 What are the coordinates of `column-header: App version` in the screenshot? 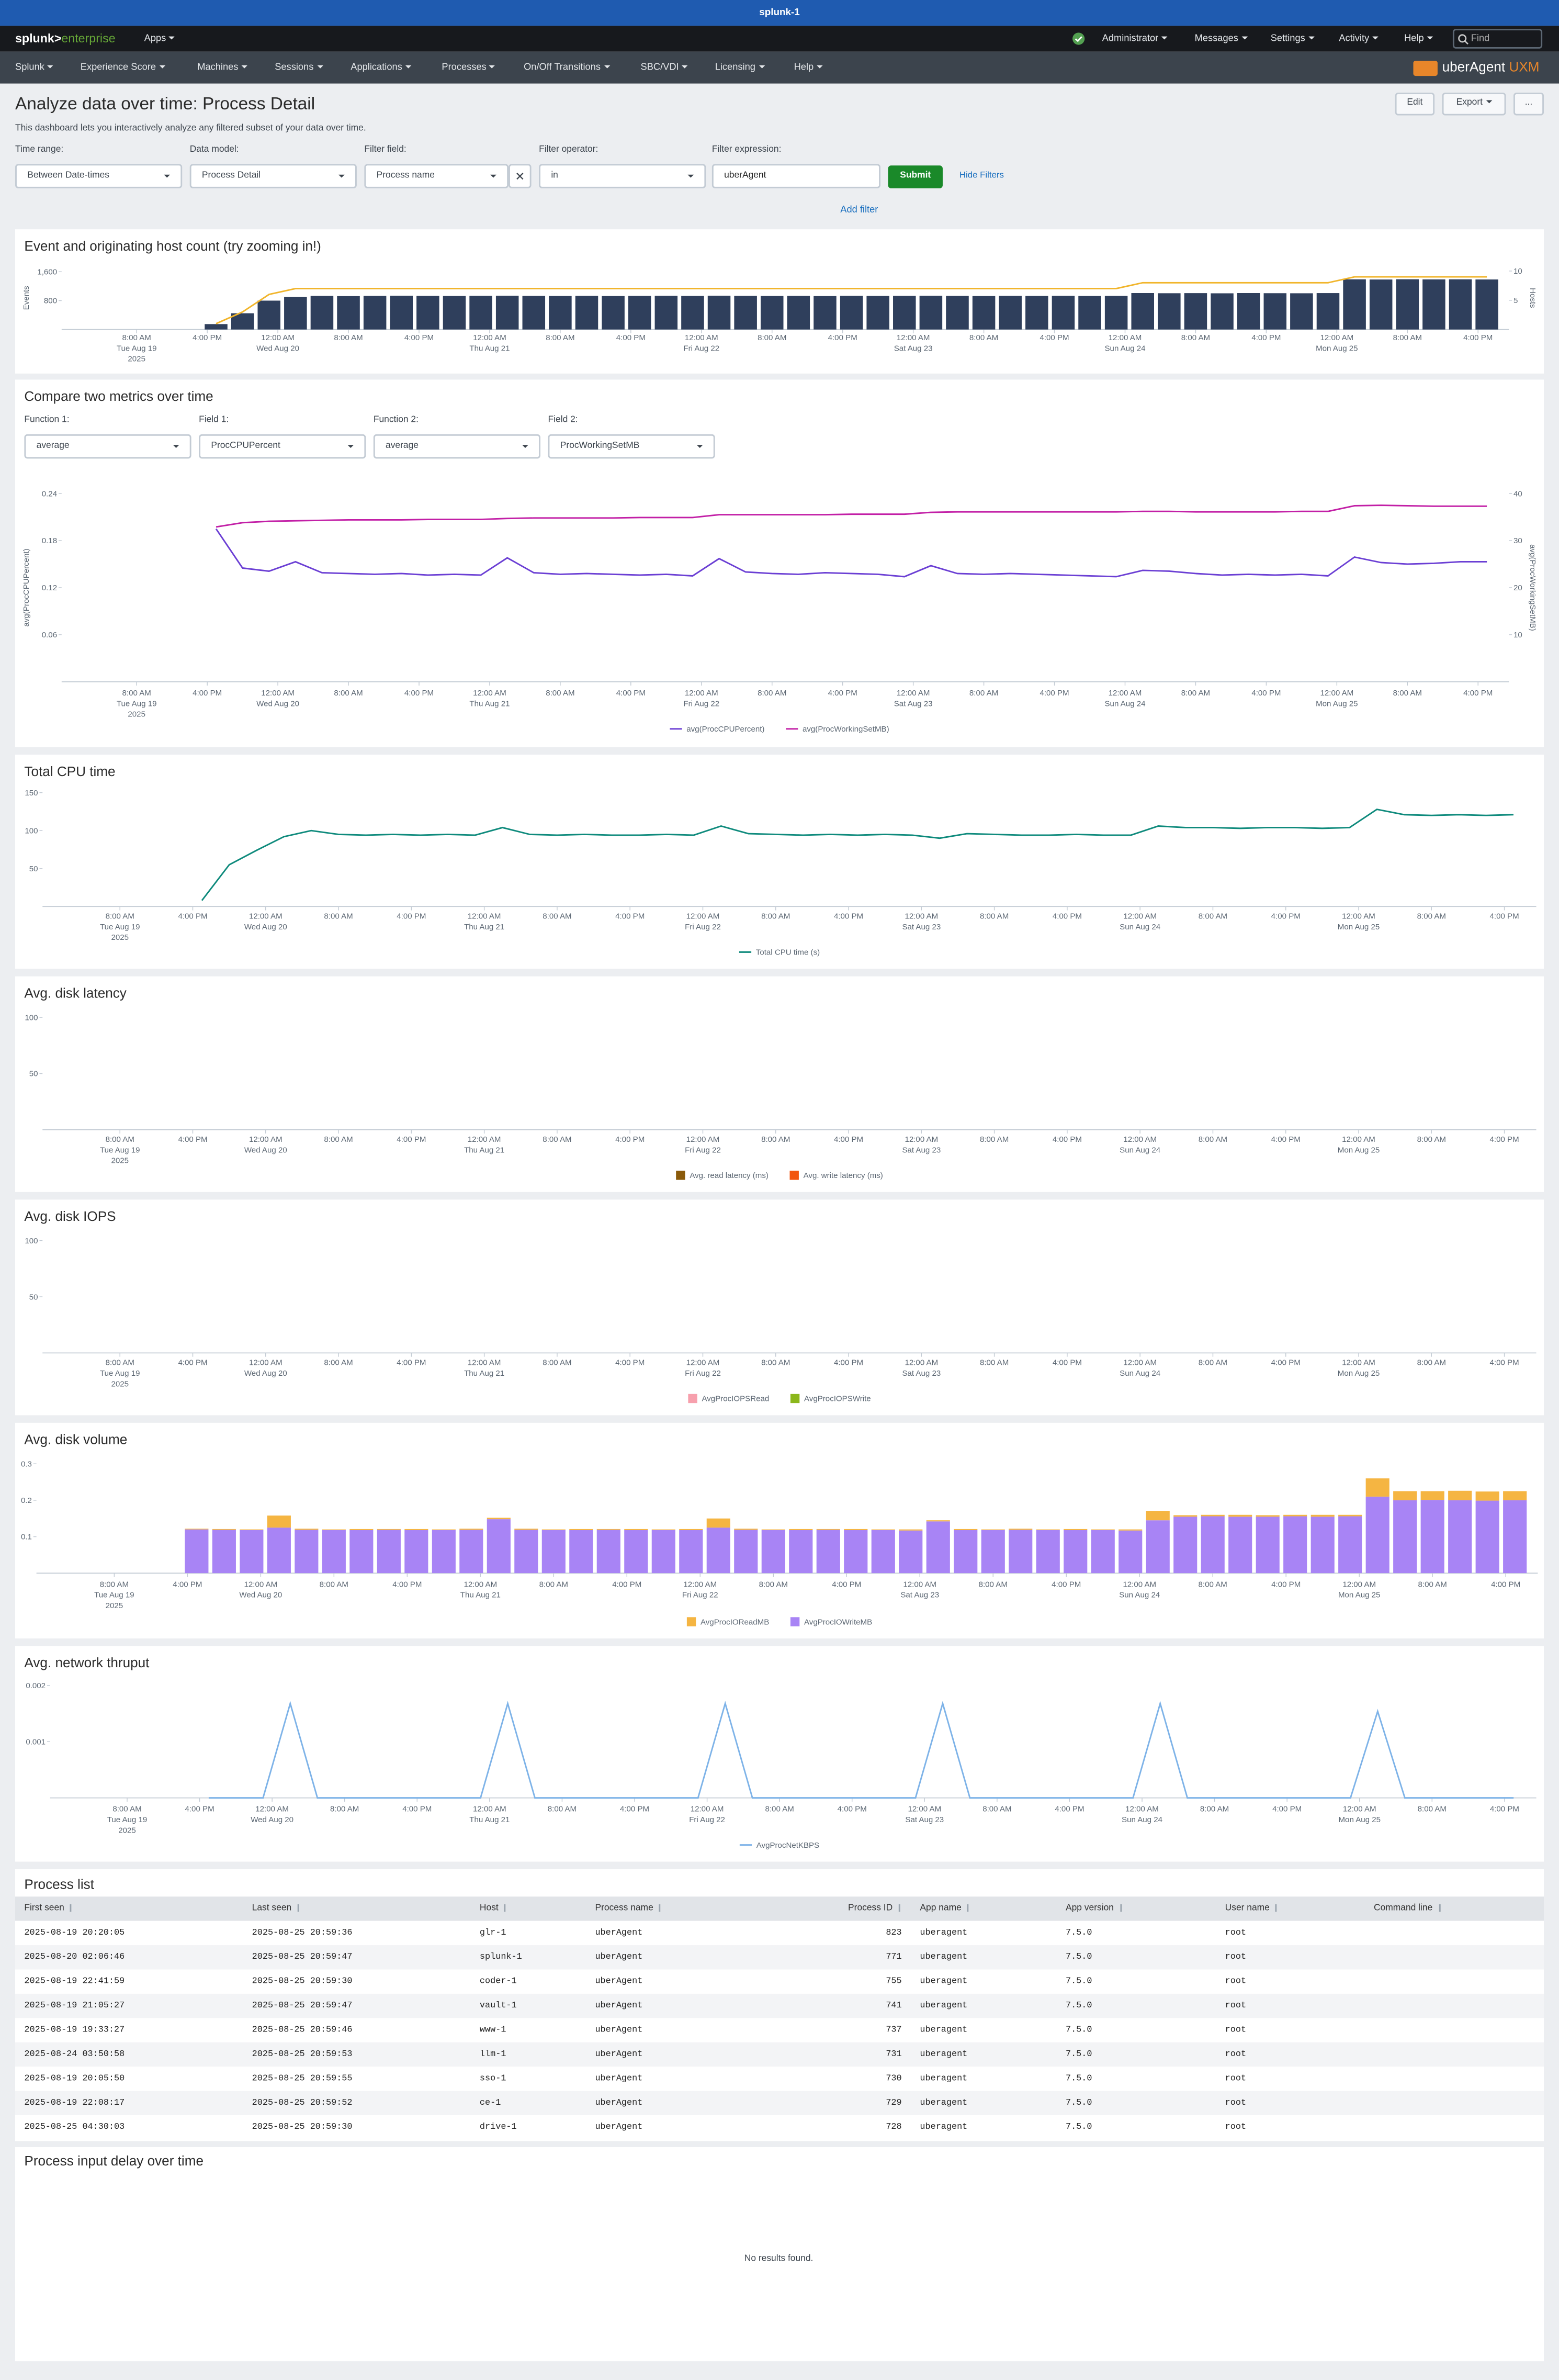 It's located at (1136, 1909).